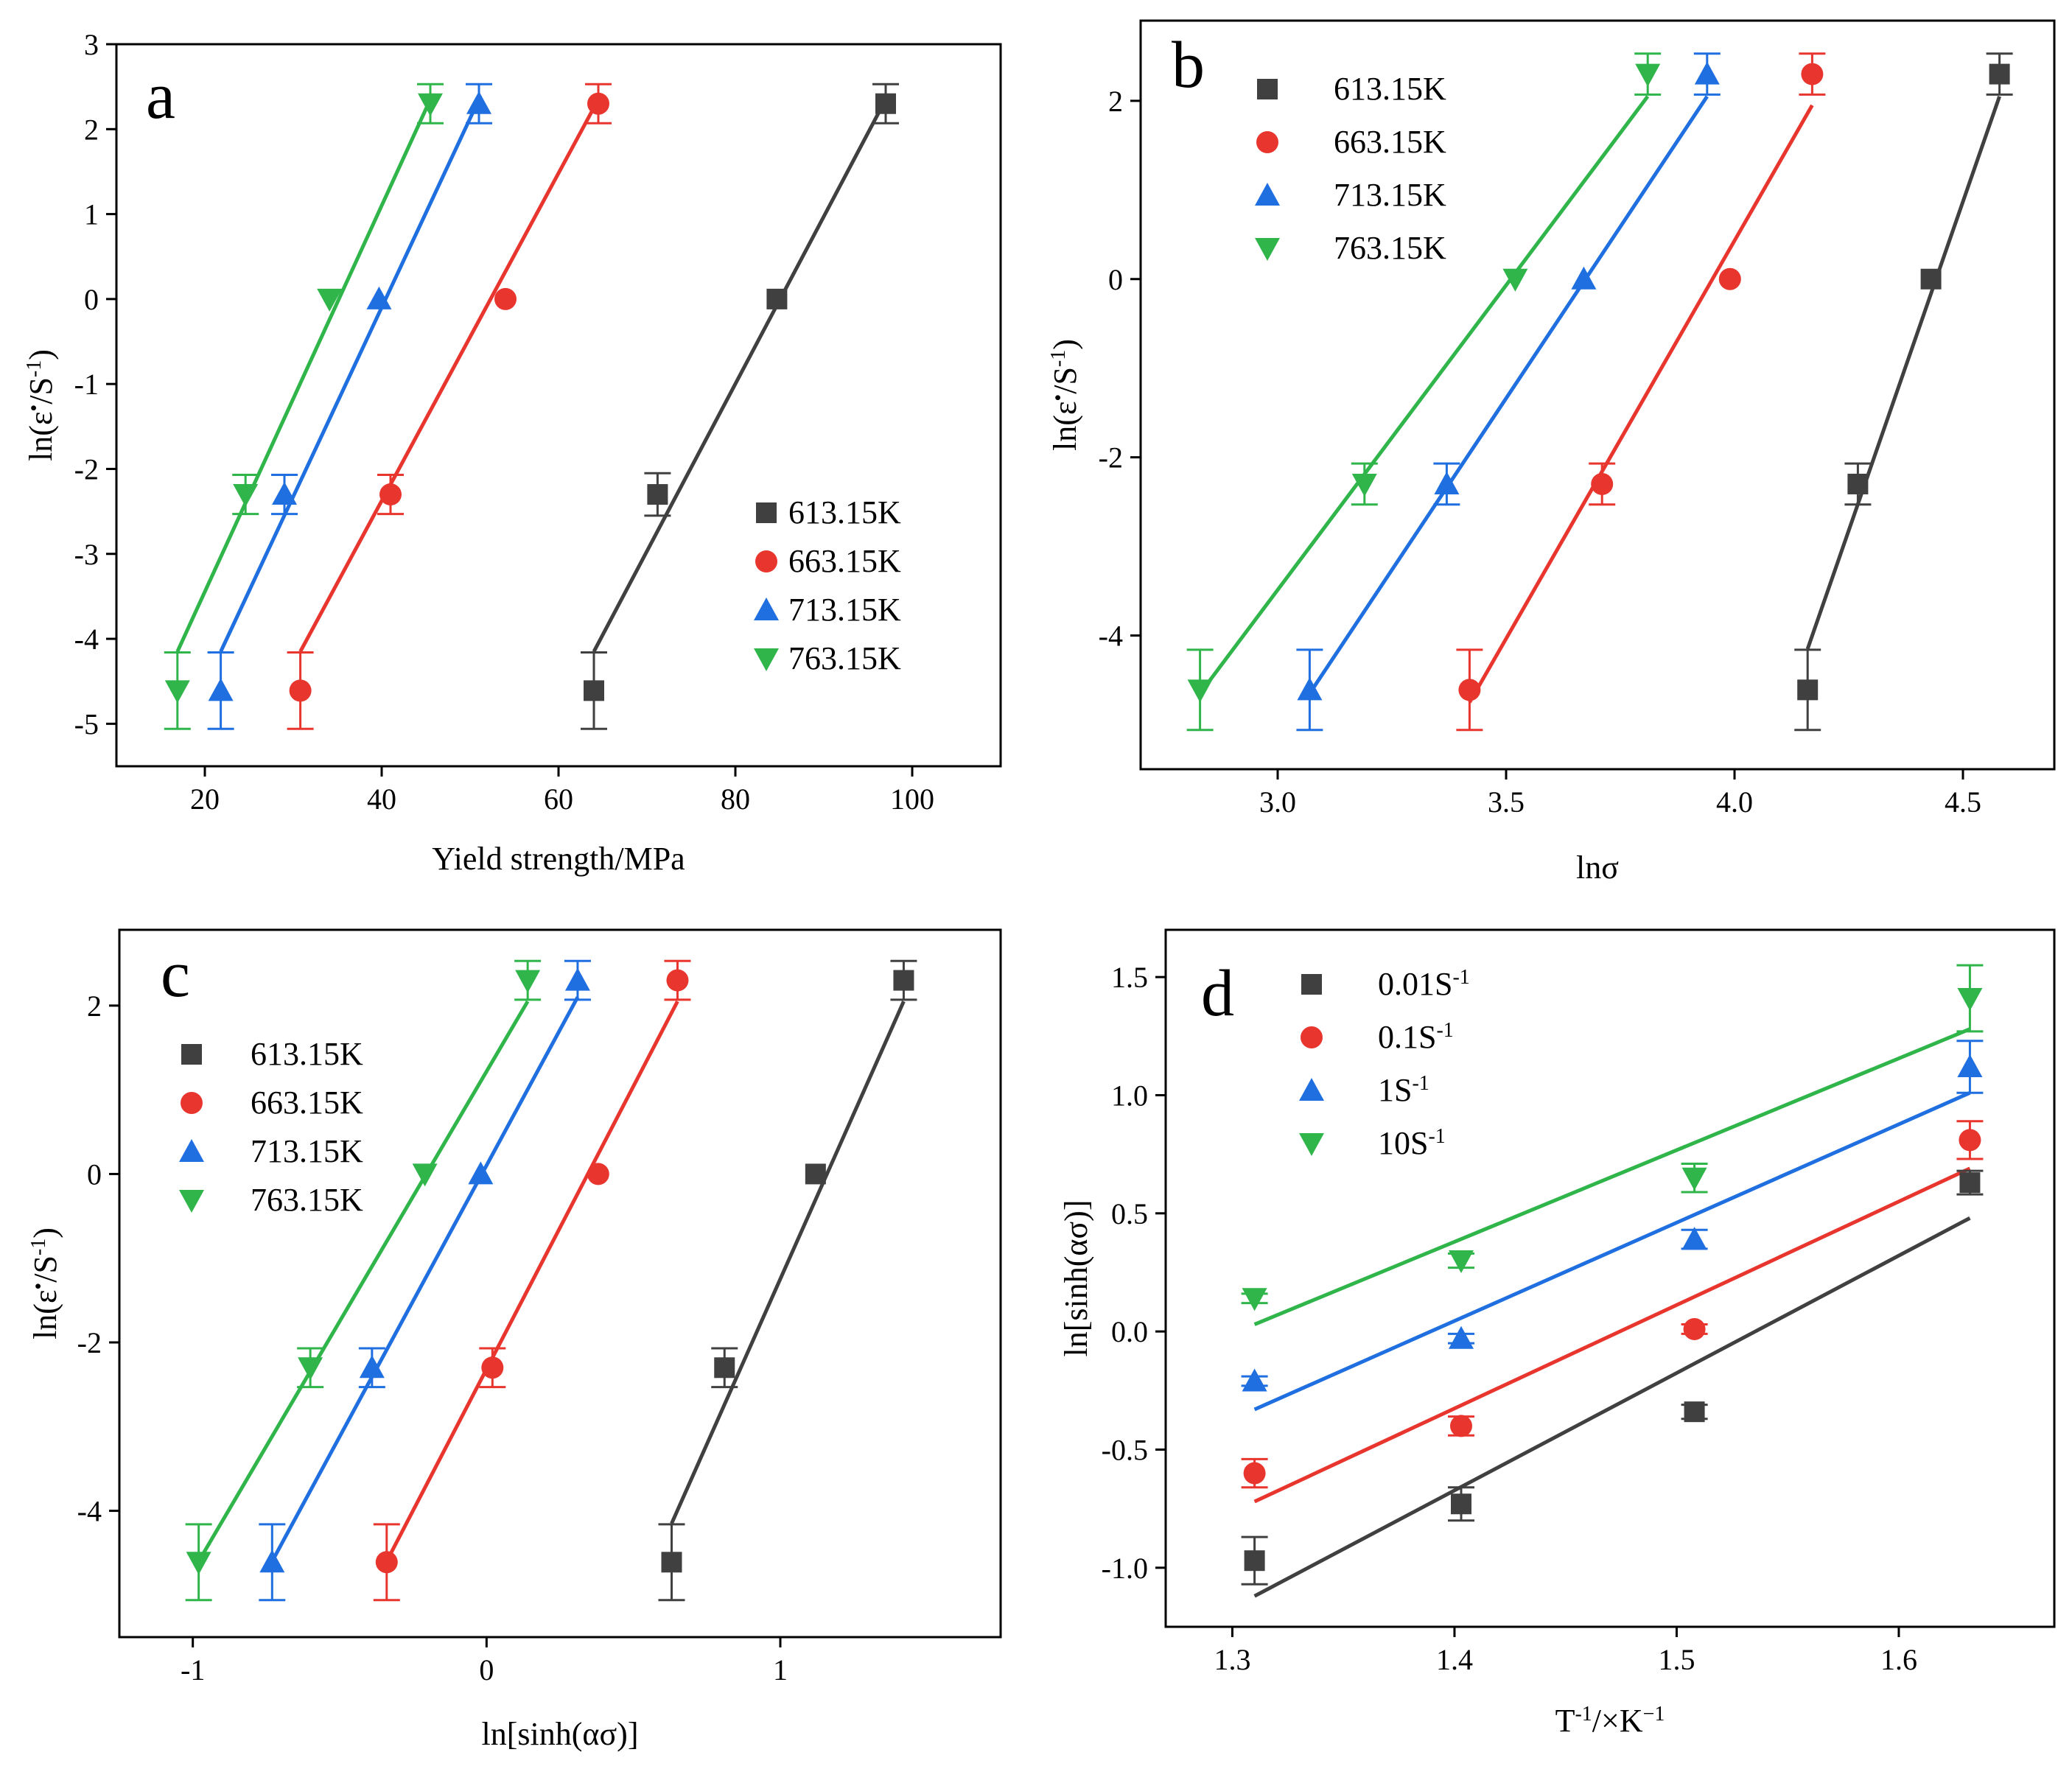 Image resolution: width=2072 pixels, height=1769 pixels. Describe the element at coordinates (45, 1314) in the screenshot. I see `y-axis-title-main: ln(ε` at that location.